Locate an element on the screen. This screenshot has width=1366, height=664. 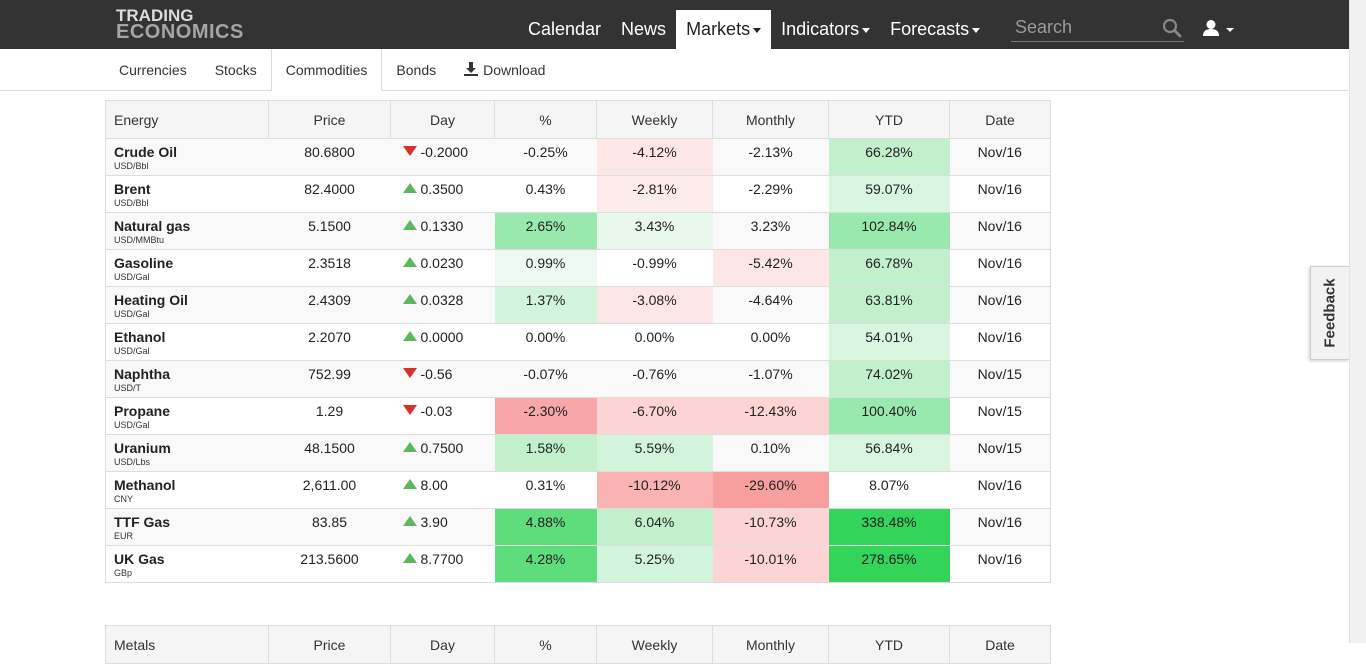
commodity-name: UK Gas is located at coordinates (139, 559).